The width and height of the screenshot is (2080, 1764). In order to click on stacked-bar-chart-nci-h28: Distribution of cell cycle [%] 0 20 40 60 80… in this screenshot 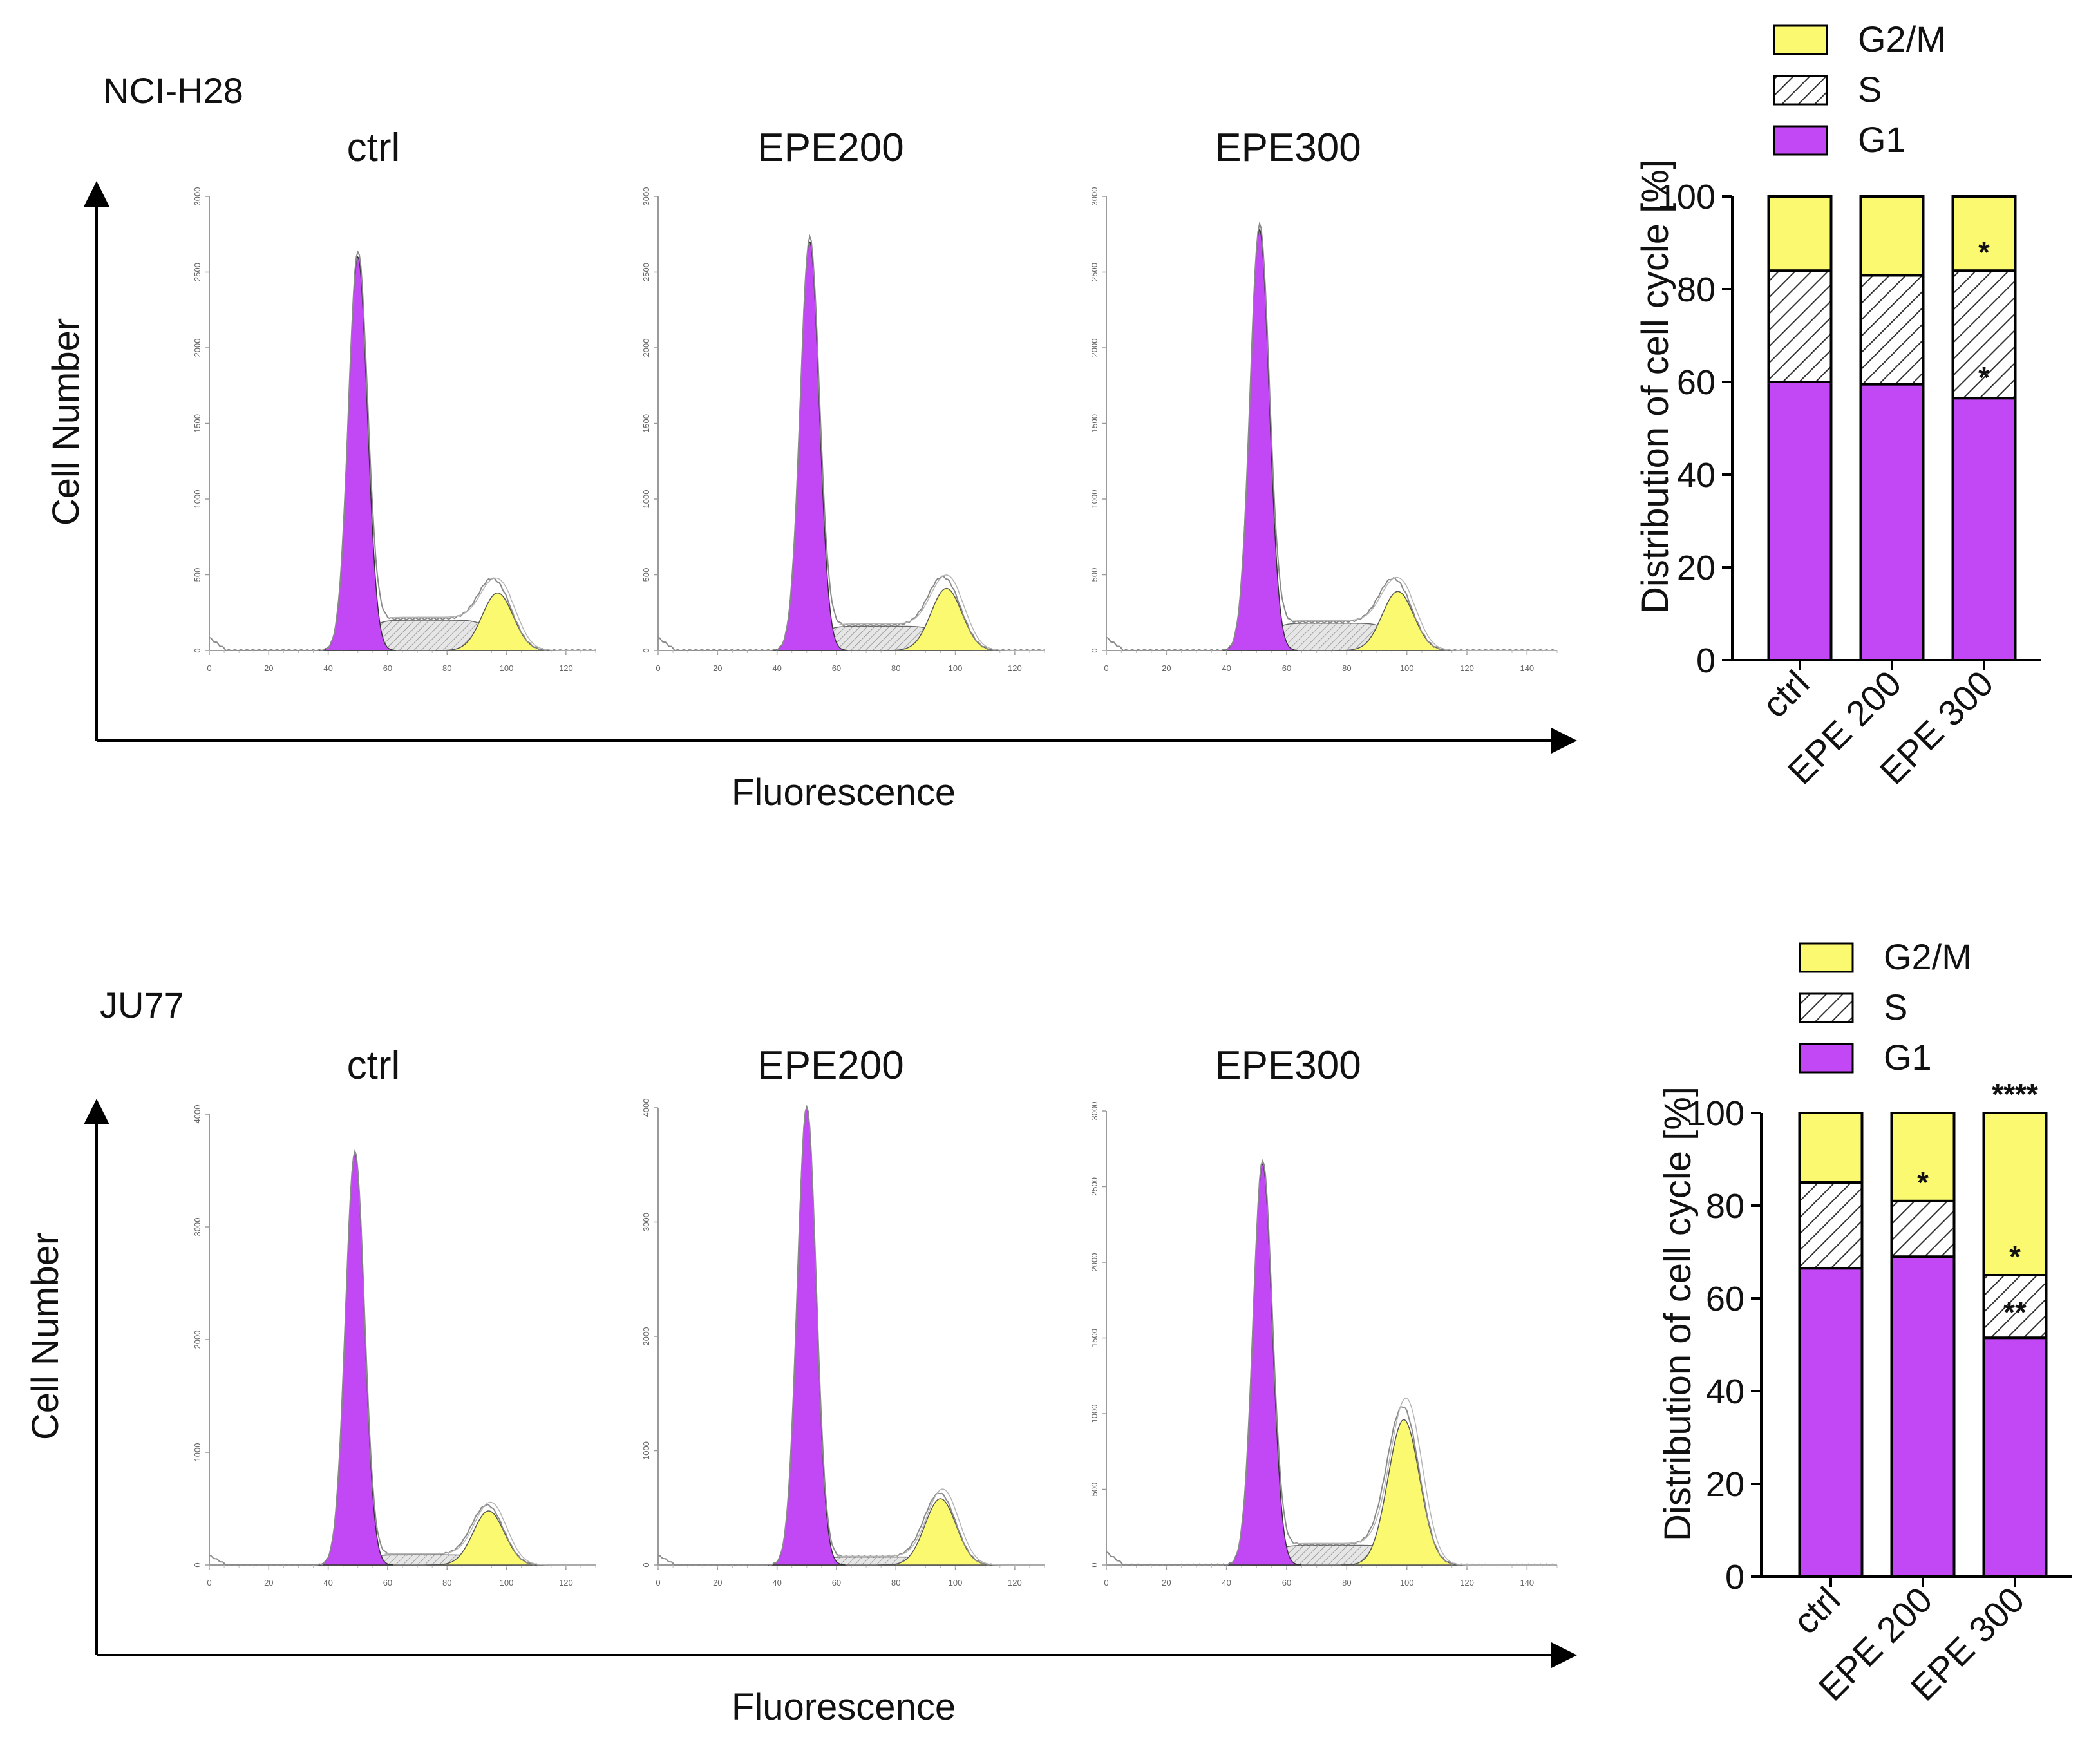, I will do `click(1837, 405)`.